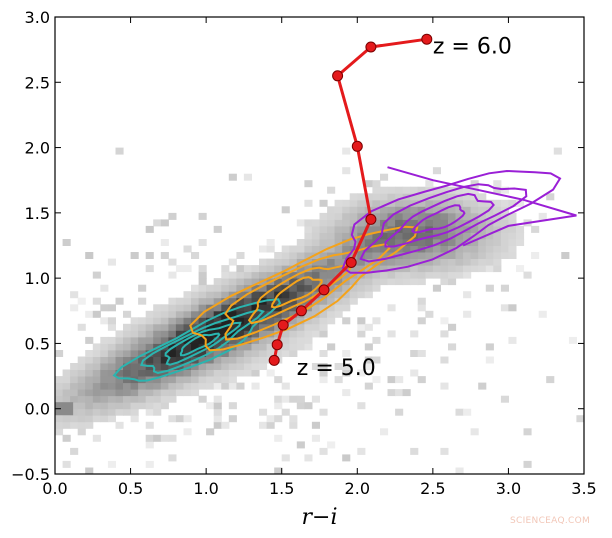  I want to click on y-tick-label: 2.5, so click(37, 82).